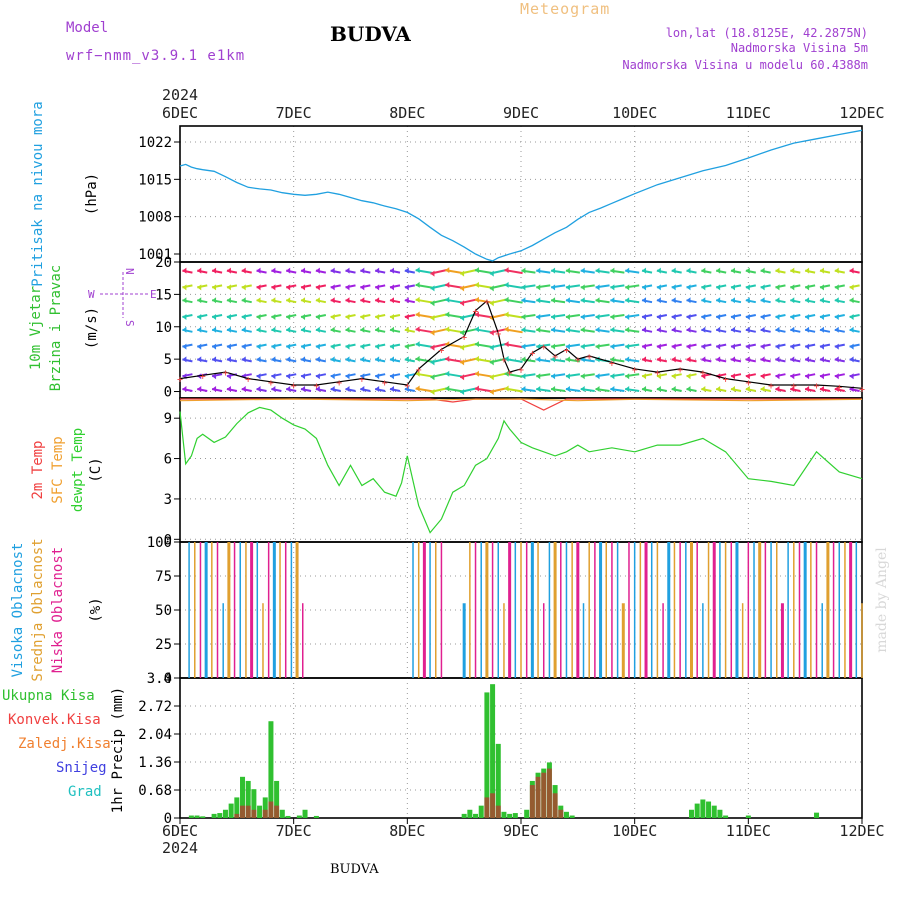 The image size is (900, 900). I want to click on top-date-label: 11DEC, so click(748, 113).